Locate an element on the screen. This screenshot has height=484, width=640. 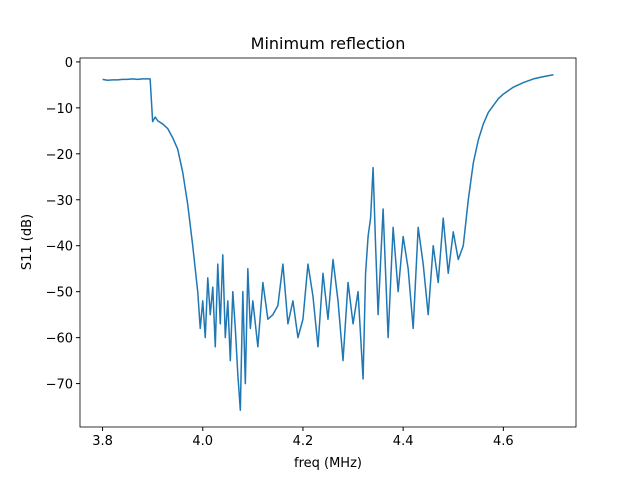
y-tick-label: −20 is located at coordinates (59, 155).